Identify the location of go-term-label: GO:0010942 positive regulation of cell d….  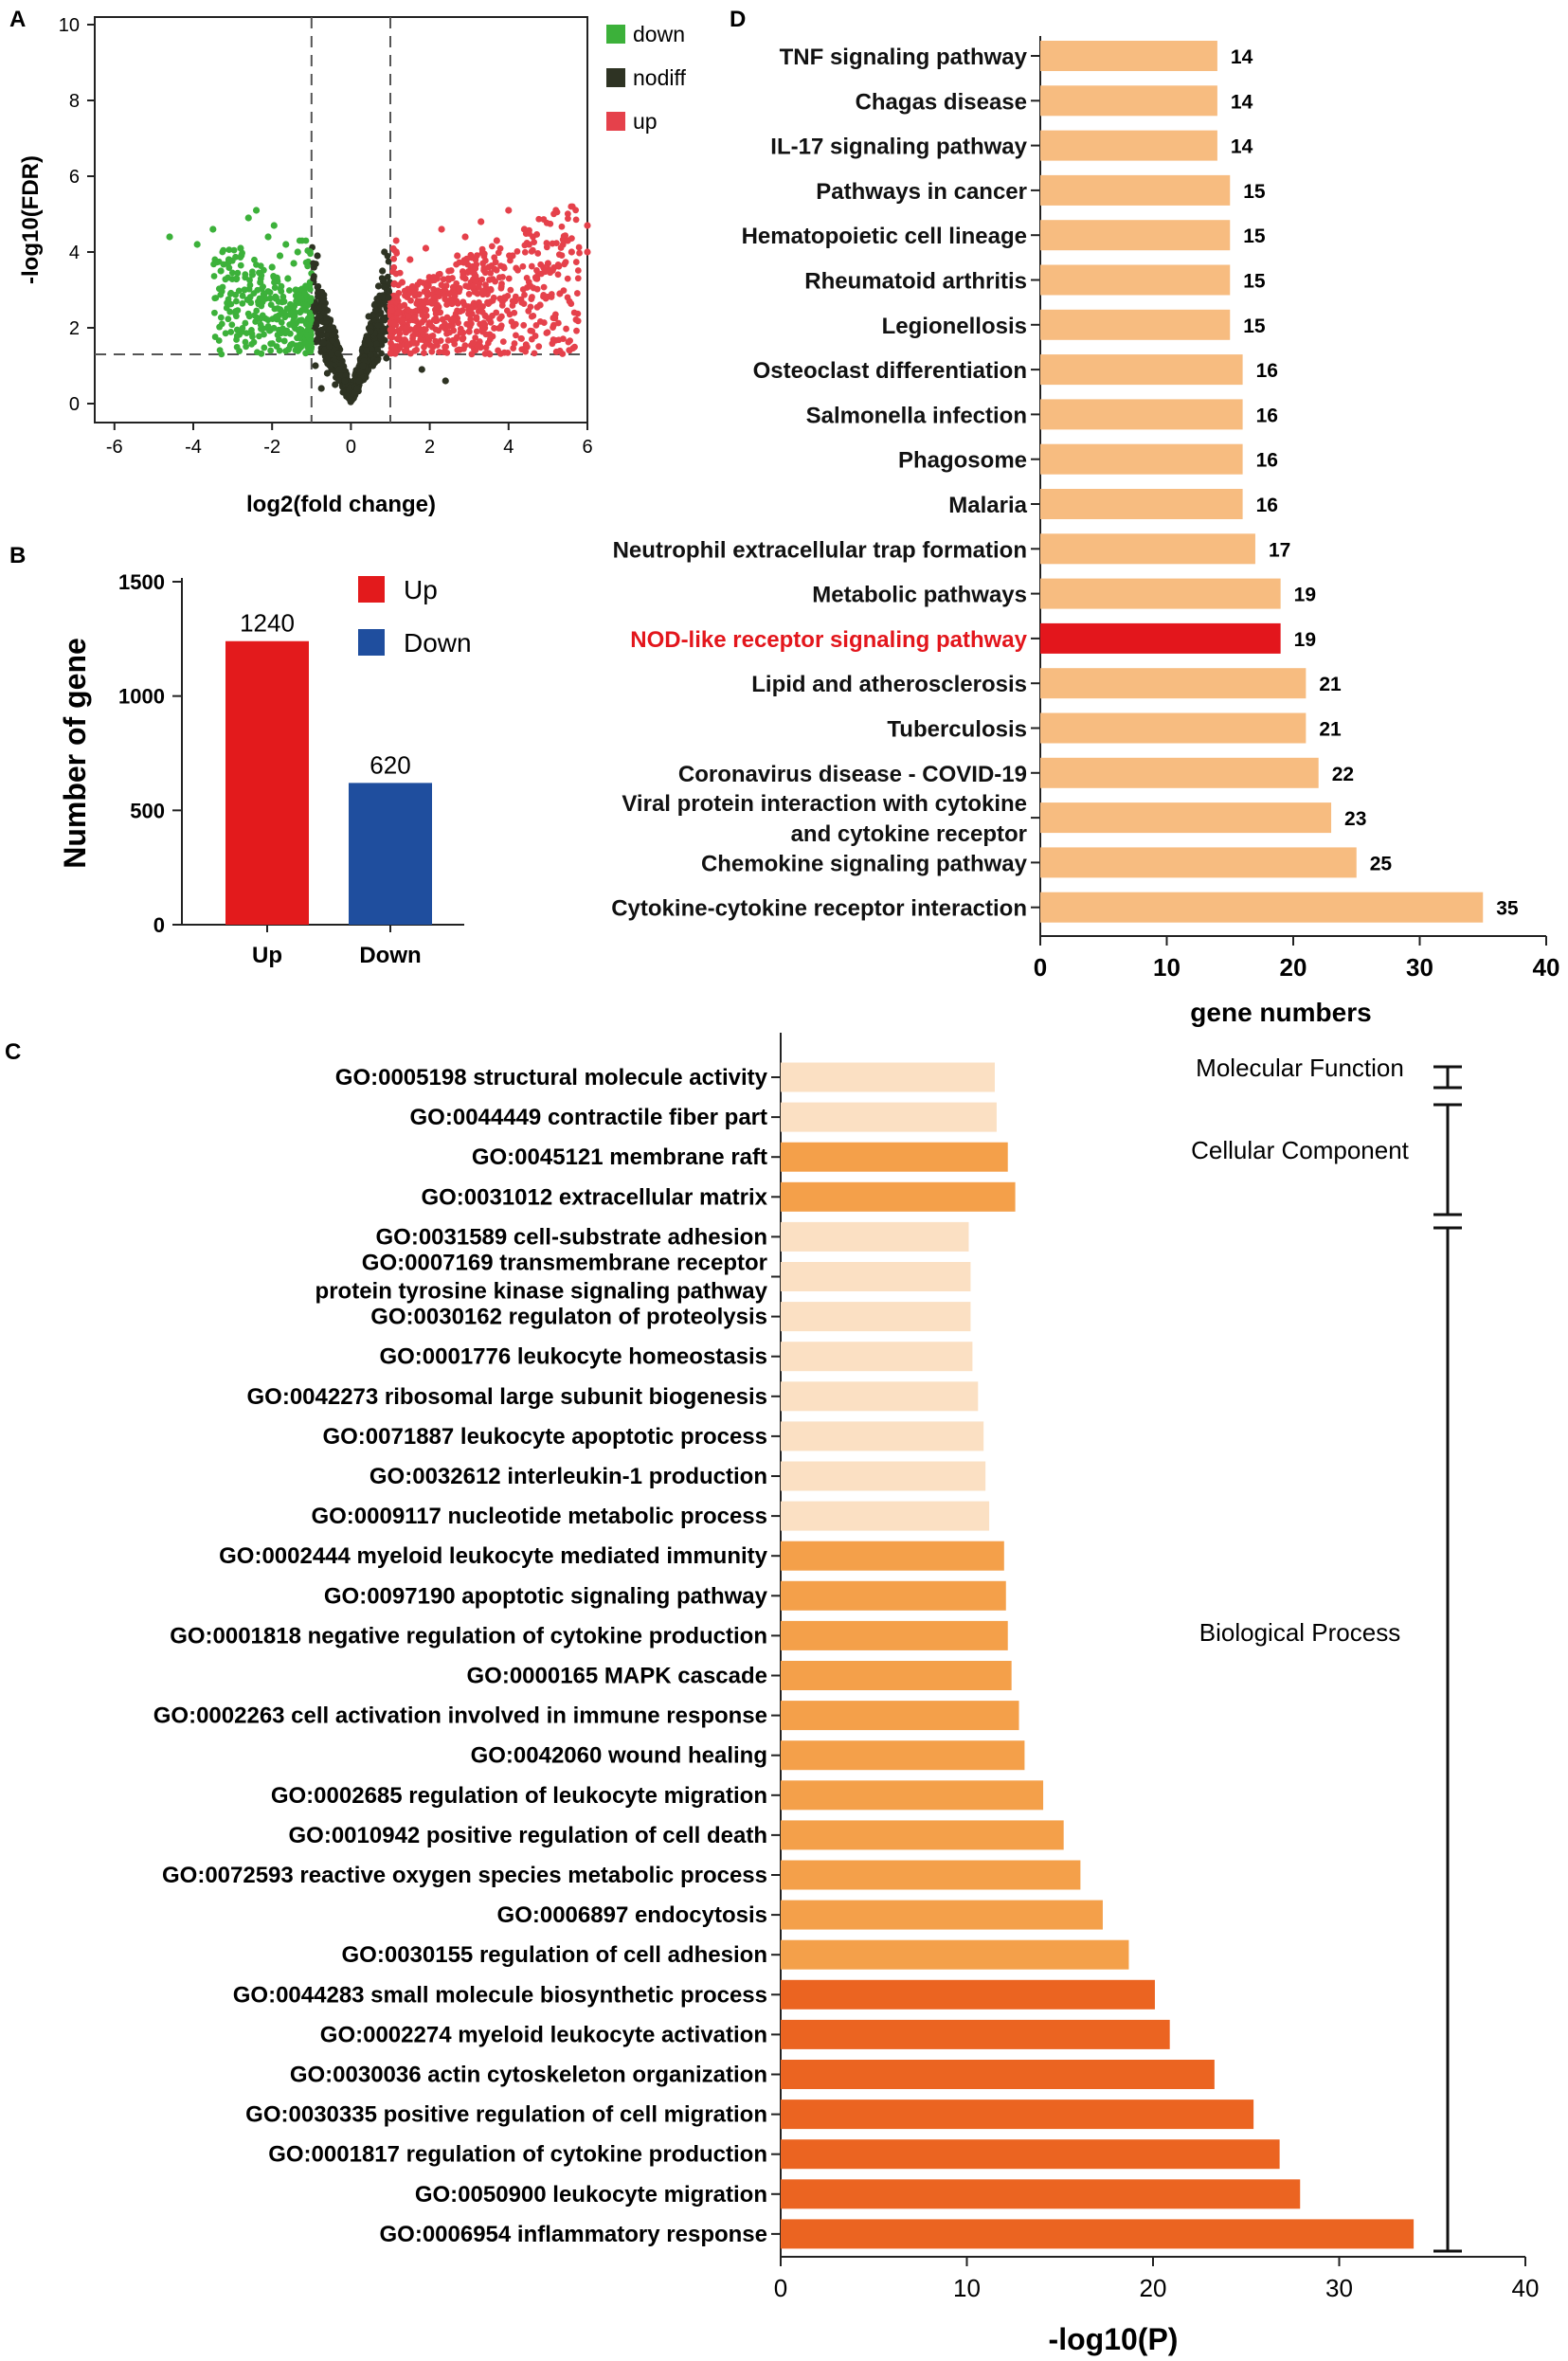
(528, 1835).